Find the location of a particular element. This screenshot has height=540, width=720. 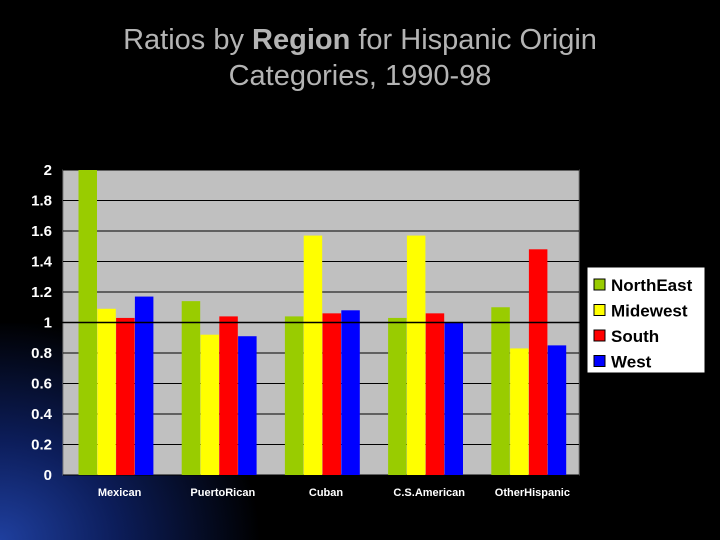

y-tick-label: 1.8 is located at coordinates (41, 201).